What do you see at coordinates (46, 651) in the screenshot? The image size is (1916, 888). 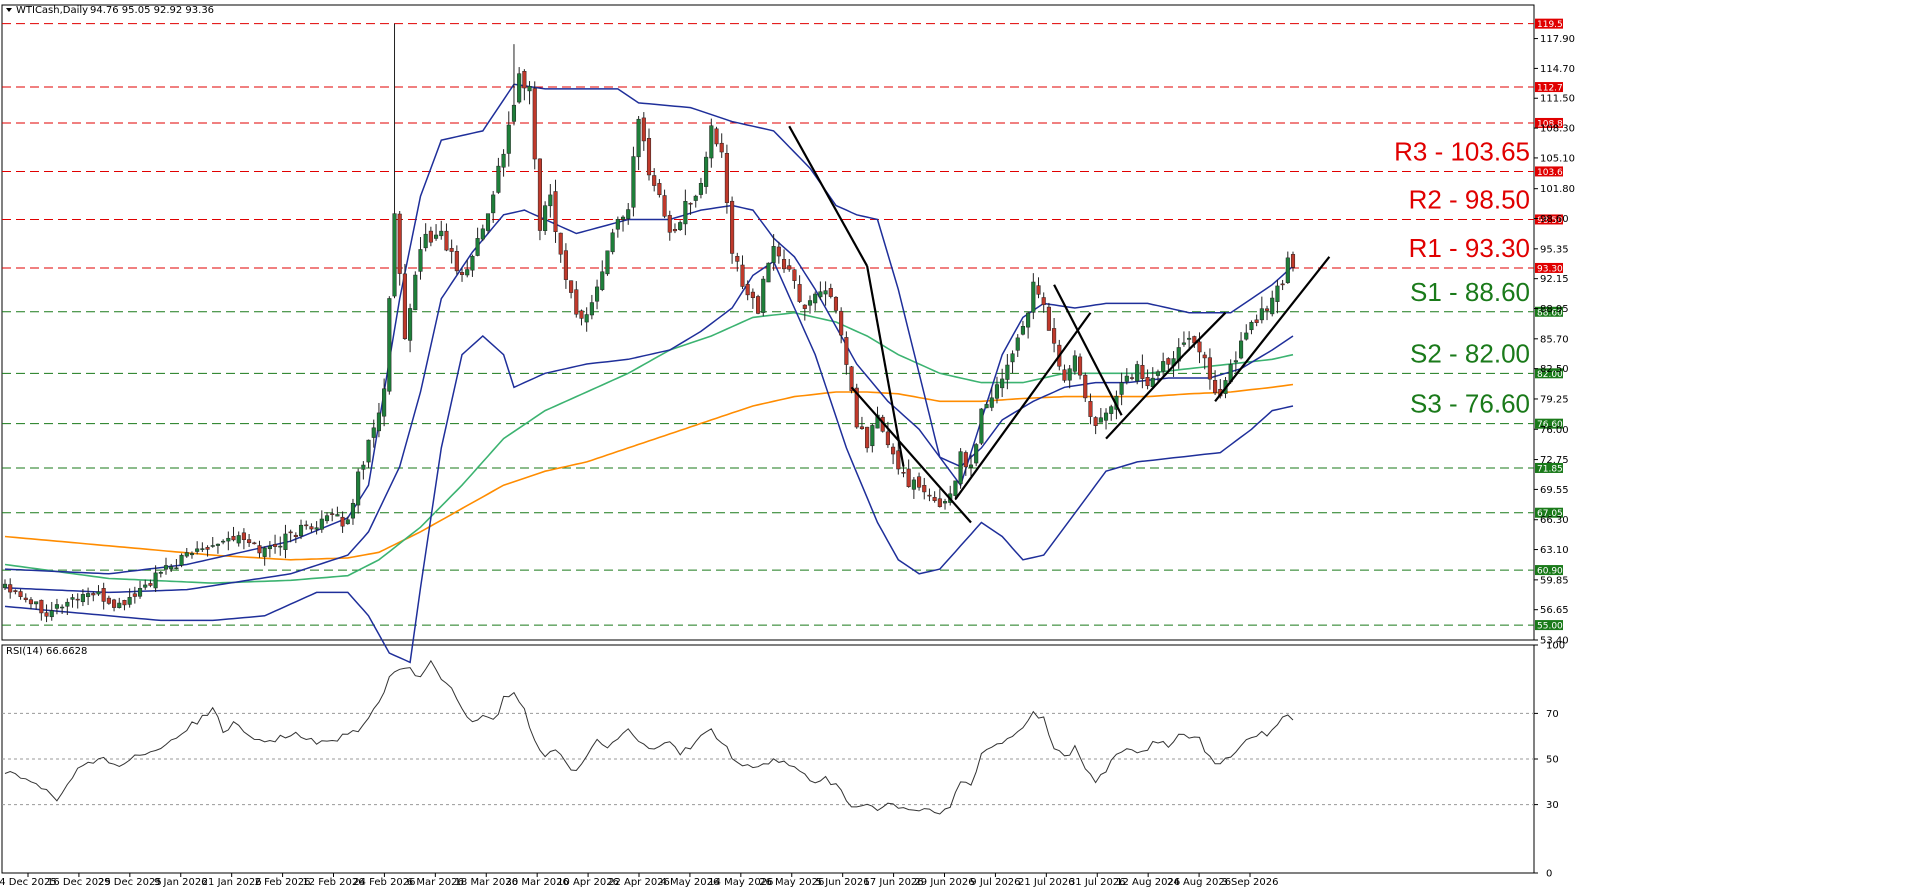 I see `rsi-header: RSI(14) 66.6628` at bounding box center [46, 651].